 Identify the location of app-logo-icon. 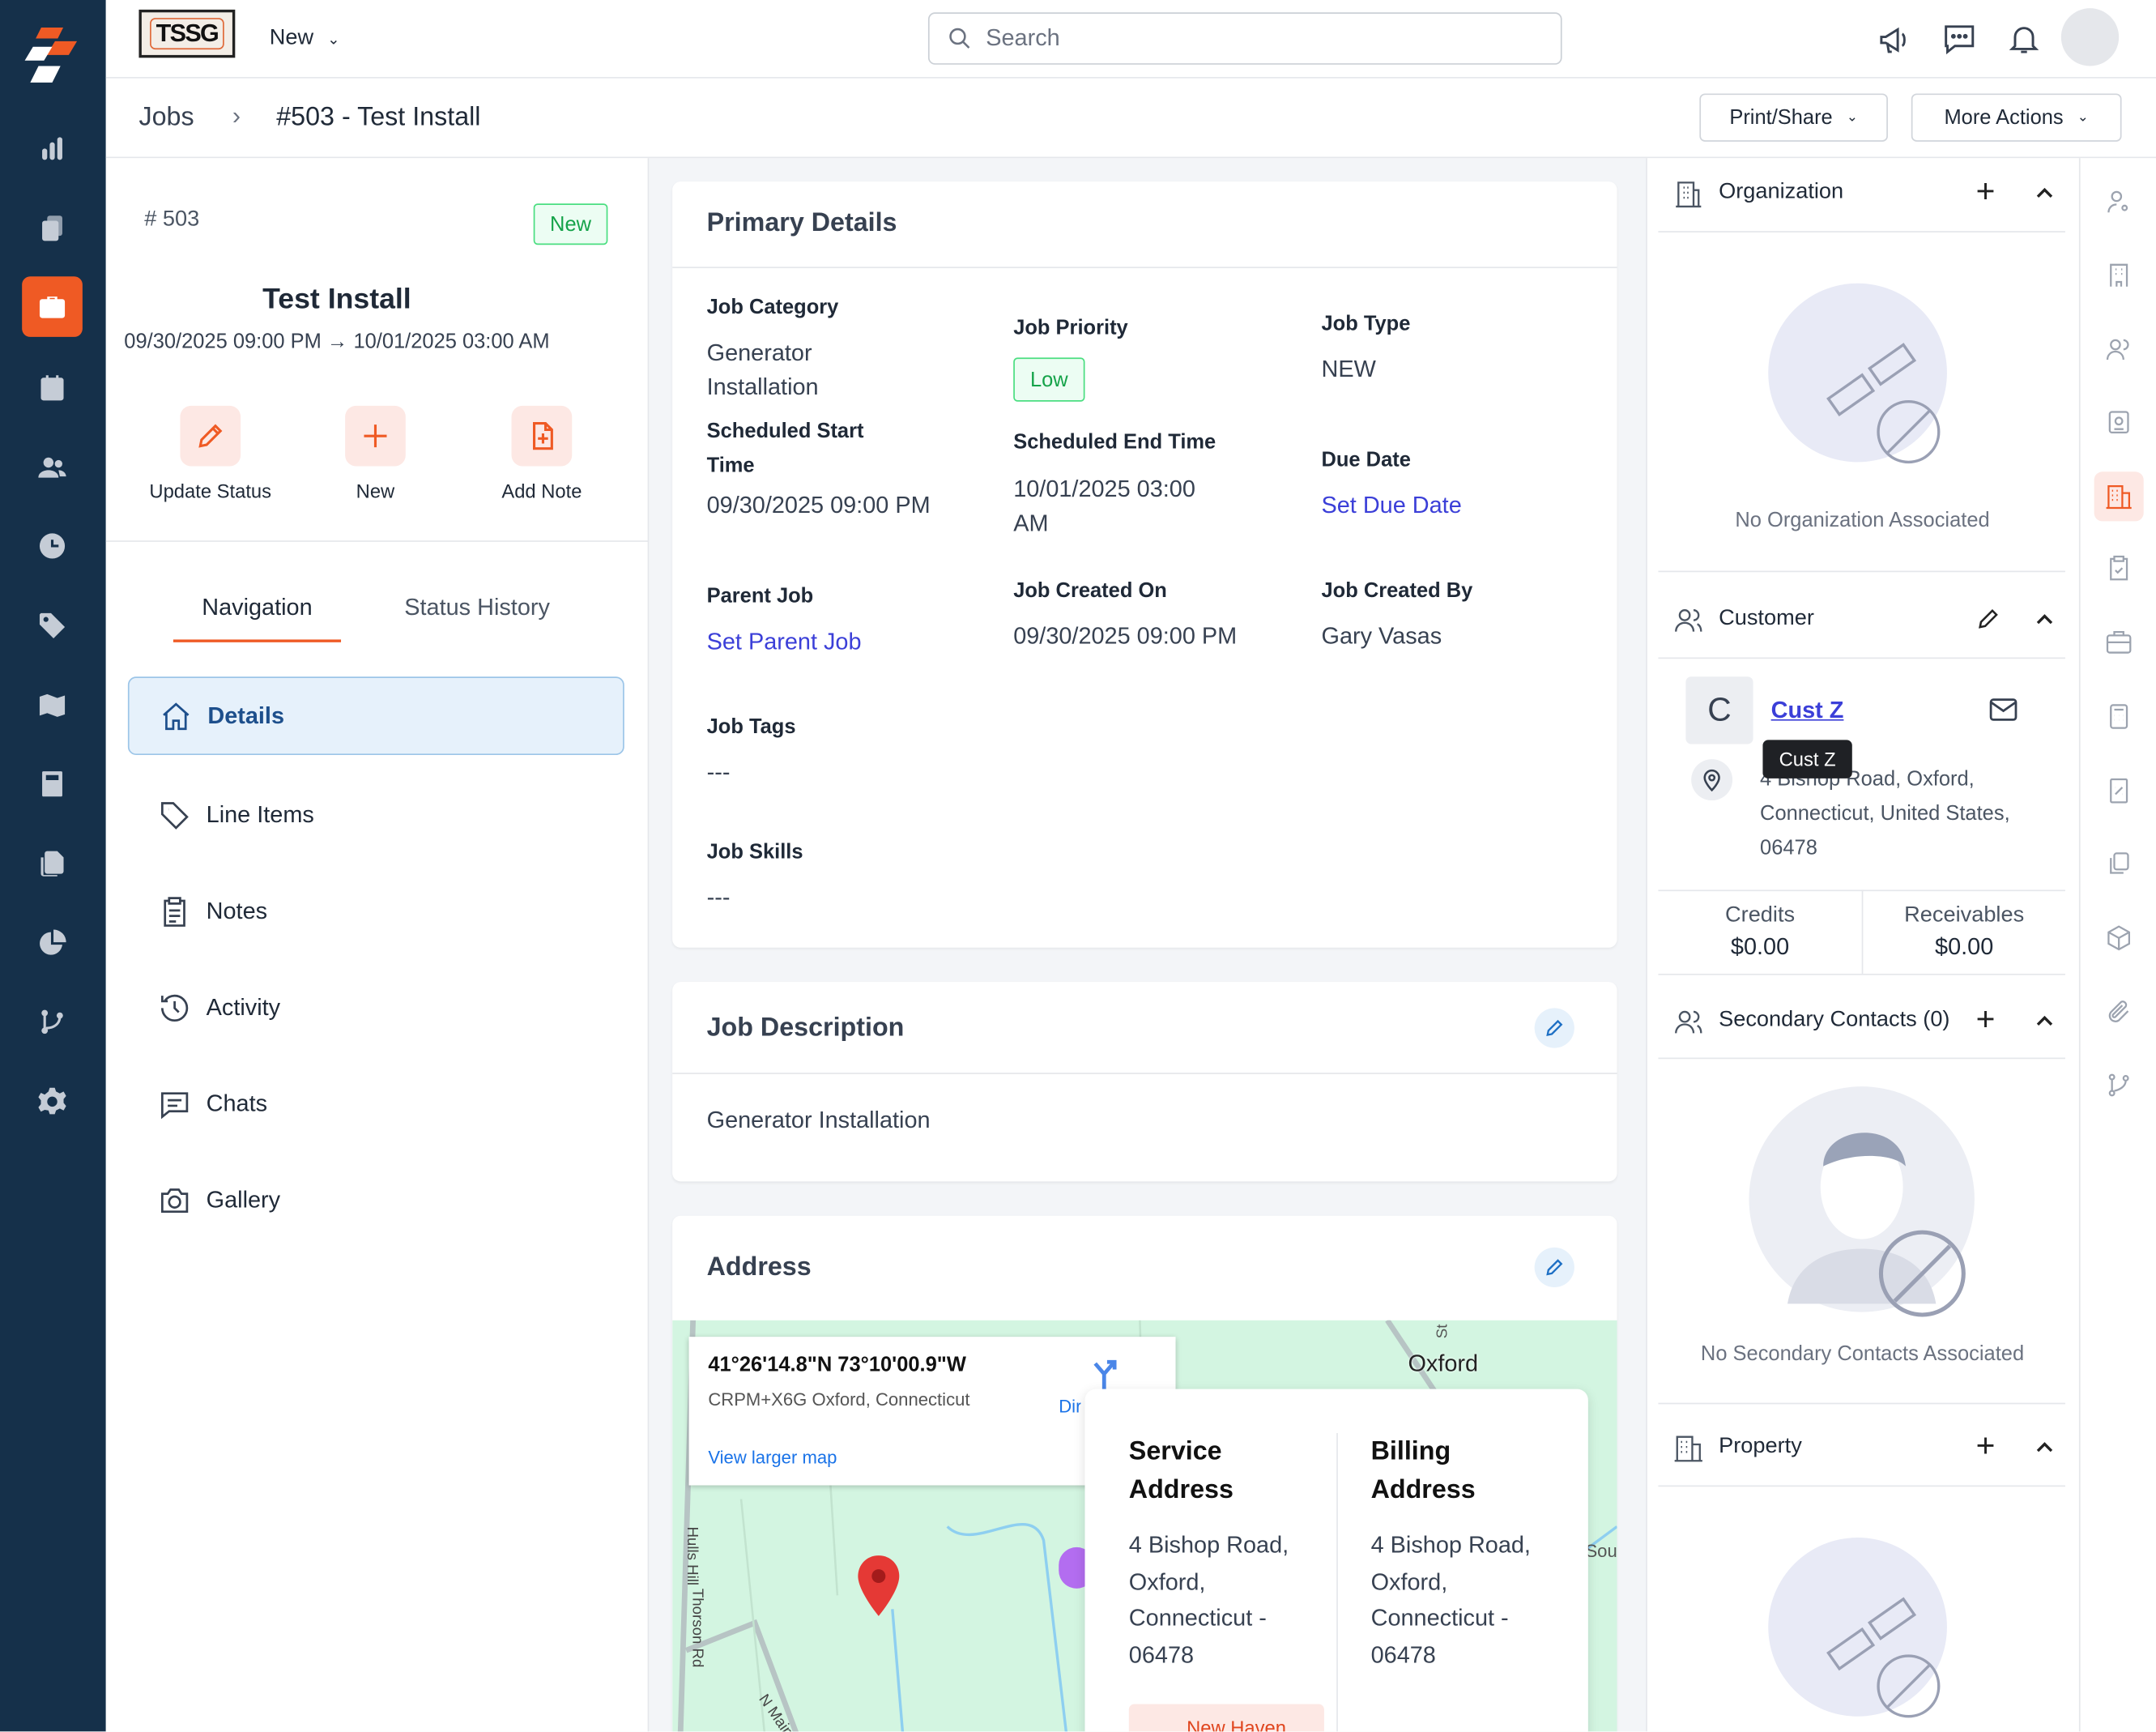
(52, 56).